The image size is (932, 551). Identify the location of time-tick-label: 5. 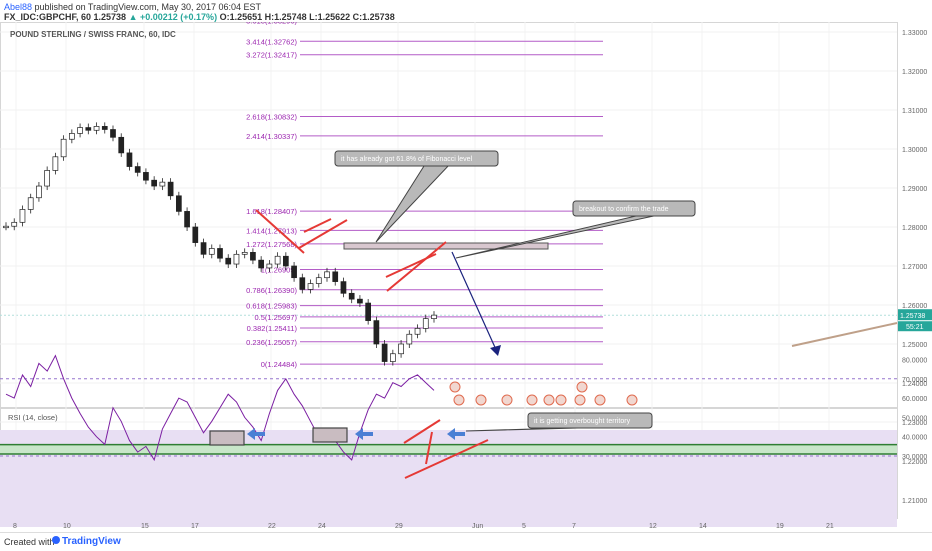
(524, 526).